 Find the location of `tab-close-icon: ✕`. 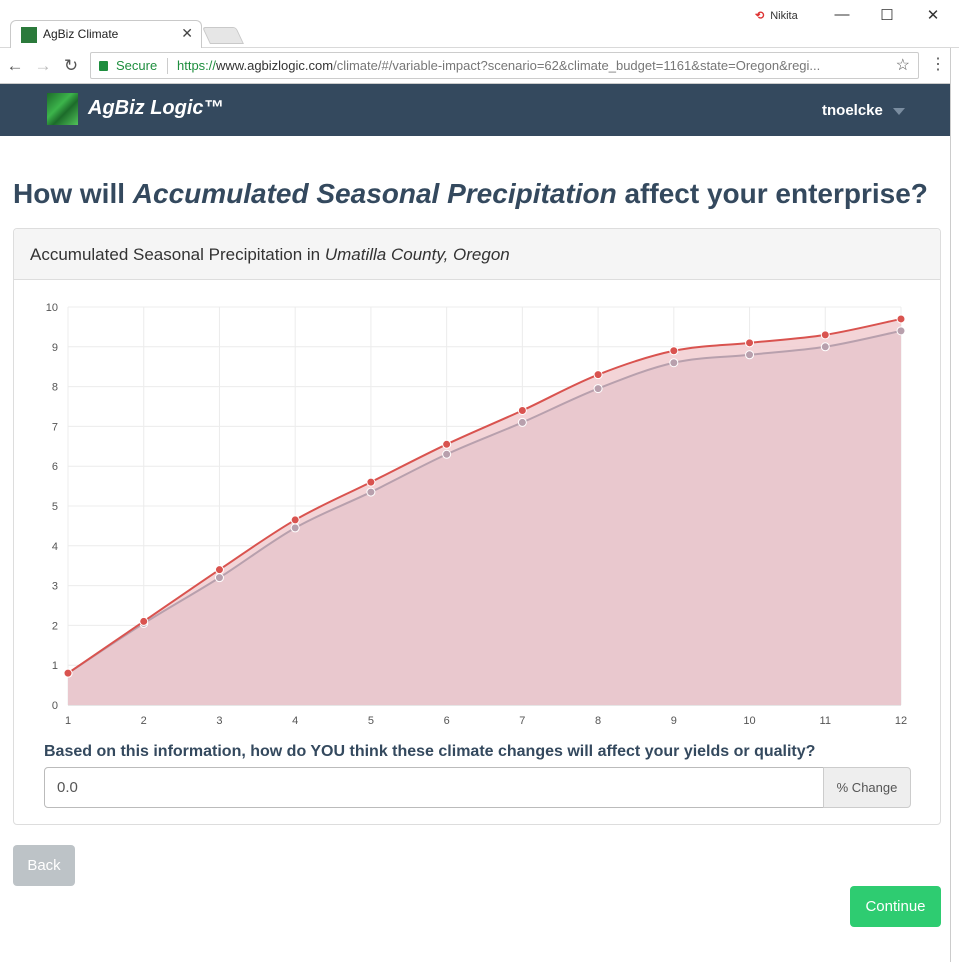

tab-close-icon: ✕ is located at coordinates (187, 33).